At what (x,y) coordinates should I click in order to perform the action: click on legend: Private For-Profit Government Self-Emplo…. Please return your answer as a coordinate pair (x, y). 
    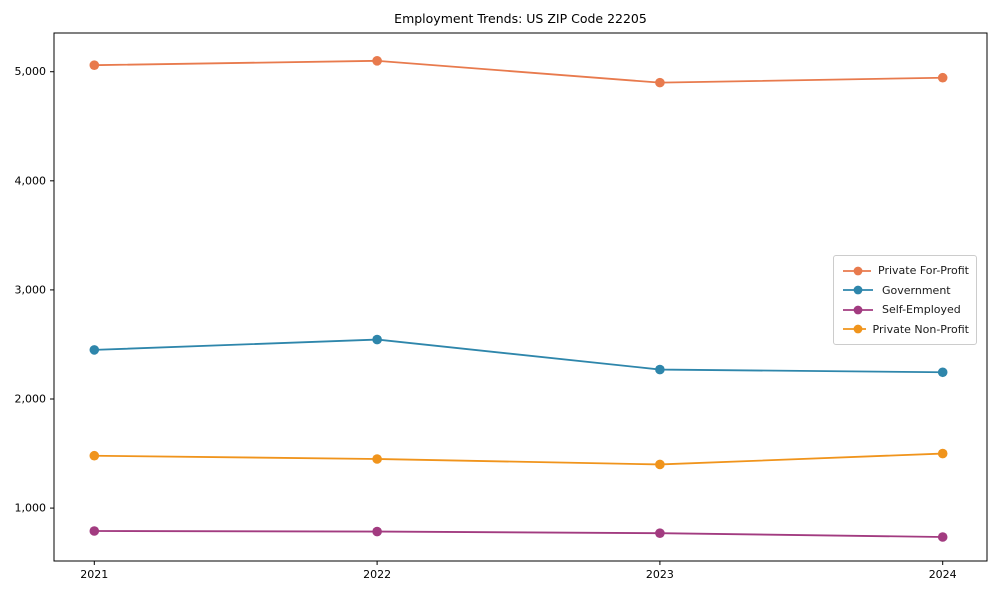
    Looking at the image, I should click on (905, 300).